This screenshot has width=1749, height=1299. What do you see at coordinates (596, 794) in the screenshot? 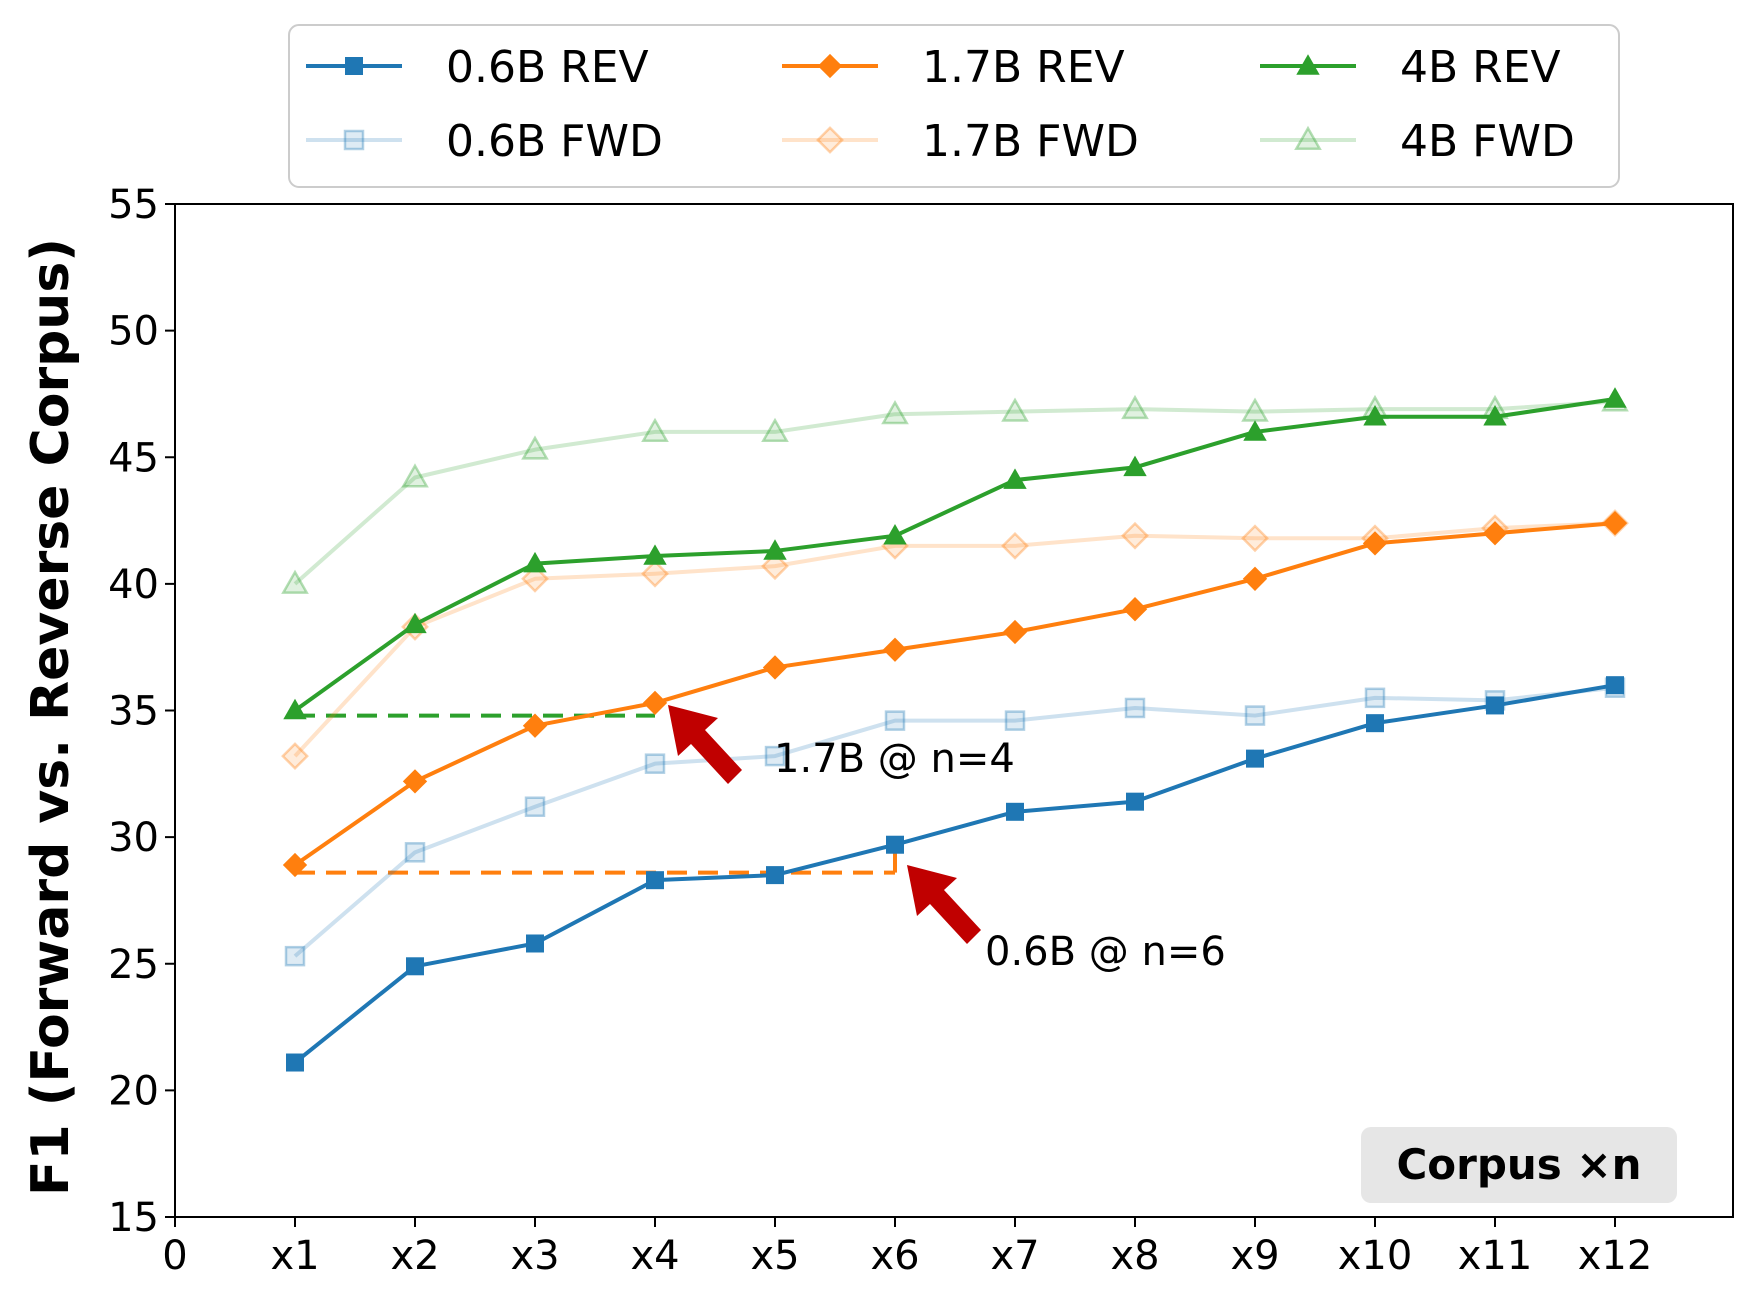
I see `reference-lines` at bounding box center [596, 794].